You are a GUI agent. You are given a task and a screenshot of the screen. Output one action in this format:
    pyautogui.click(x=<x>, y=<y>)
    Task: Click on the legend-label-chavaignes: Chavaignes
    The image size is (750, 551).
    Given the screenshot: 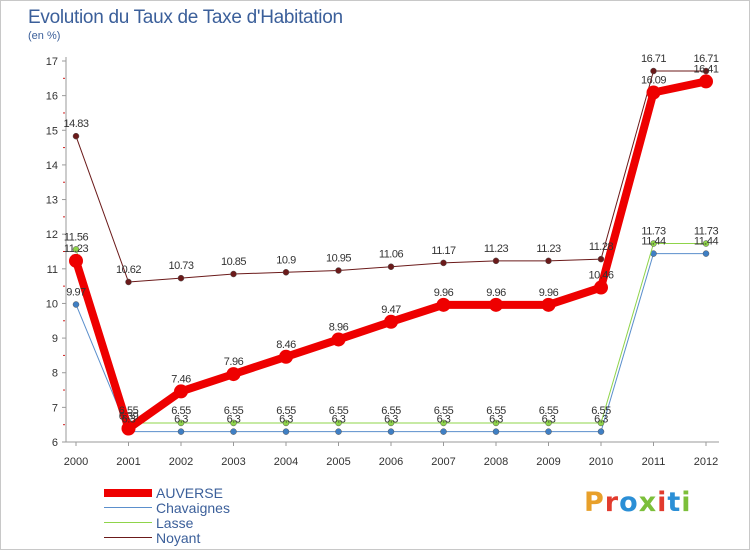 What is the action you would take?
    pyautogui.click(x=193, y=508)
    